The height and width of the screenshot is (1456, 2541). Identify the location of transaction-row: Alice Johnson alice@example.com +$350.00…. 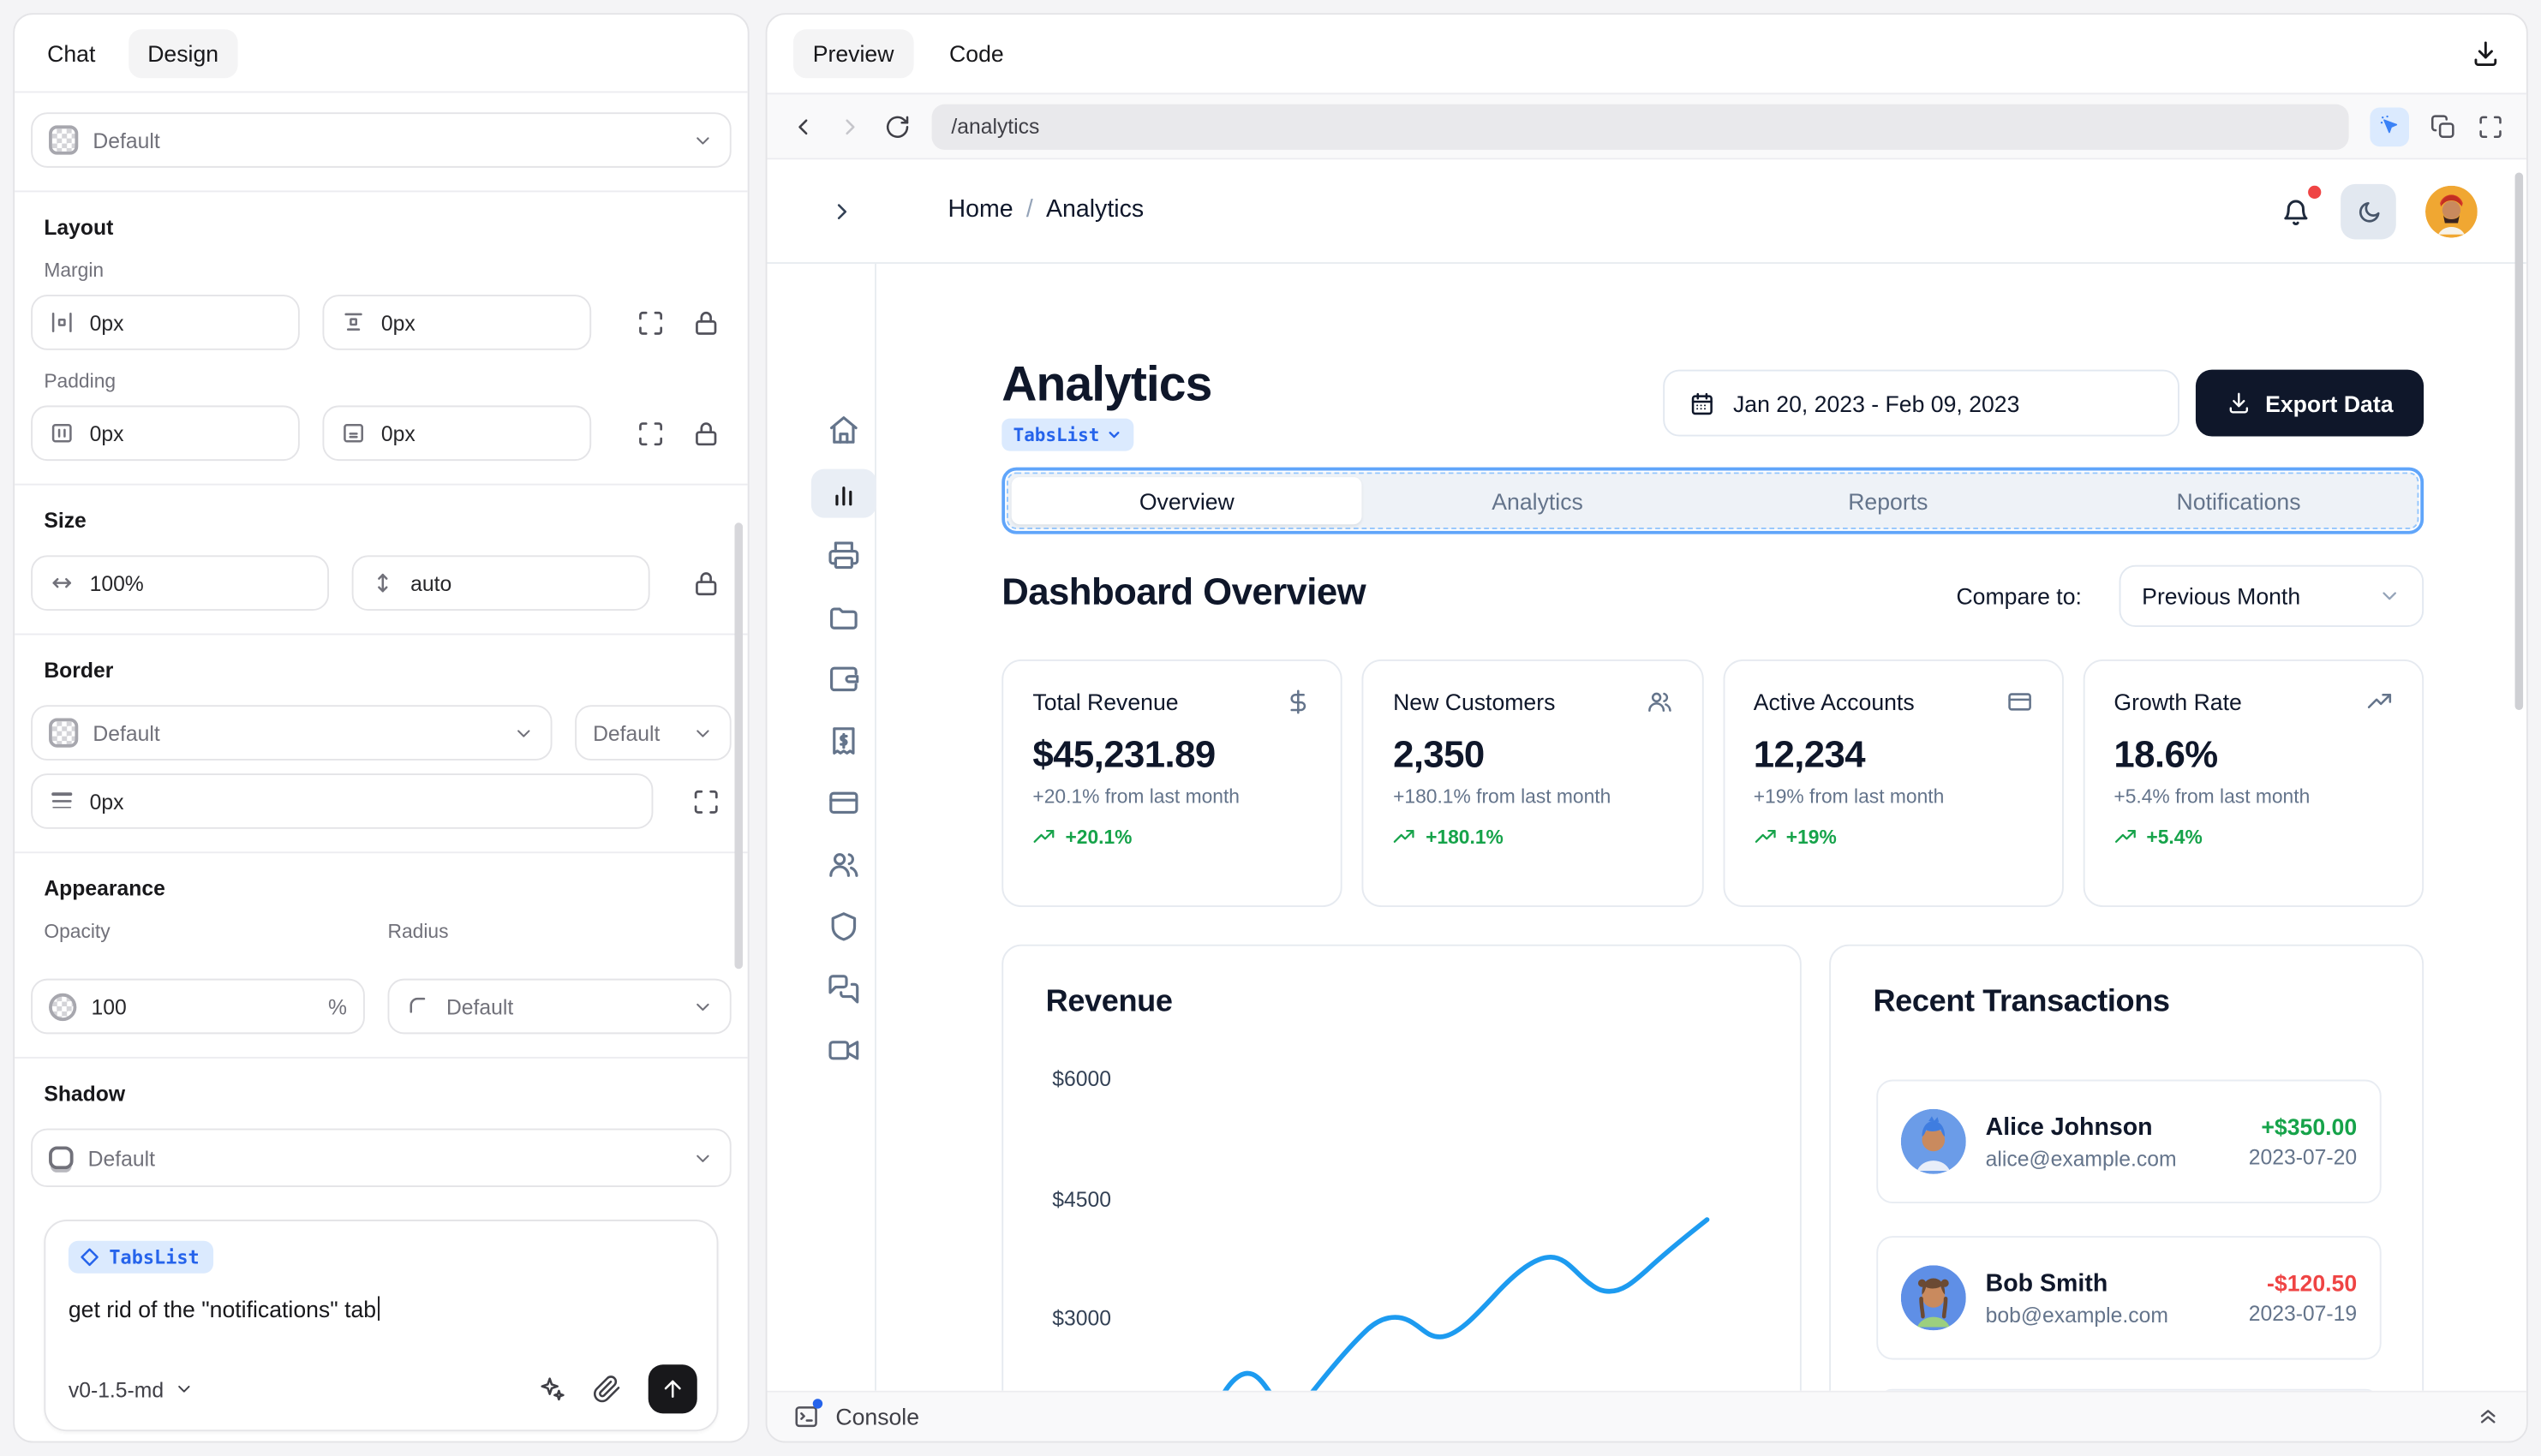
(2129, 1141).